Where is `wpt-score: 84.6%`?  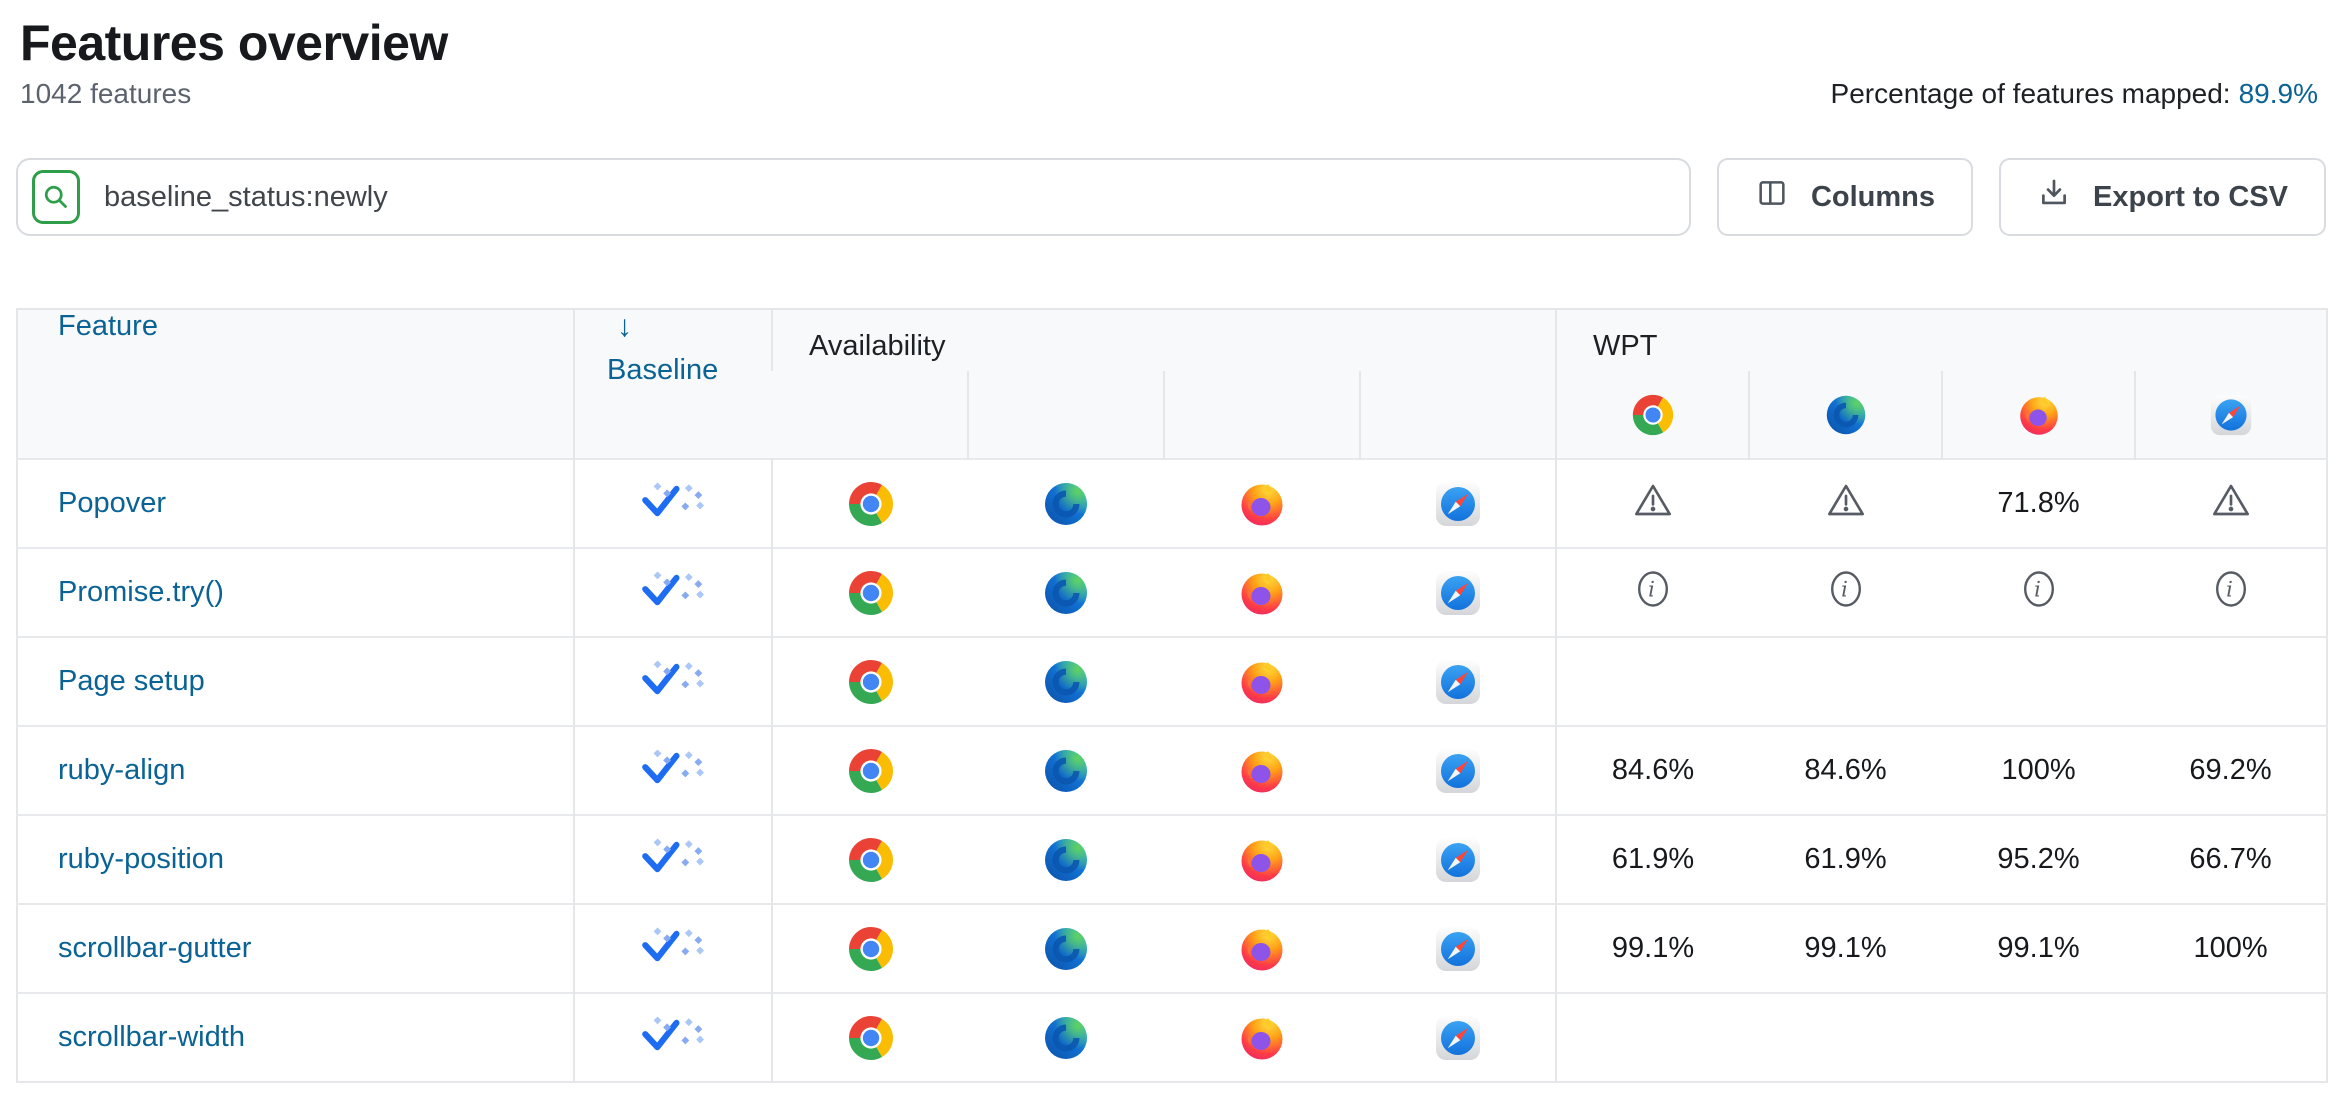
wpt-score: 84.6% is located at coordinates (1652, 770).